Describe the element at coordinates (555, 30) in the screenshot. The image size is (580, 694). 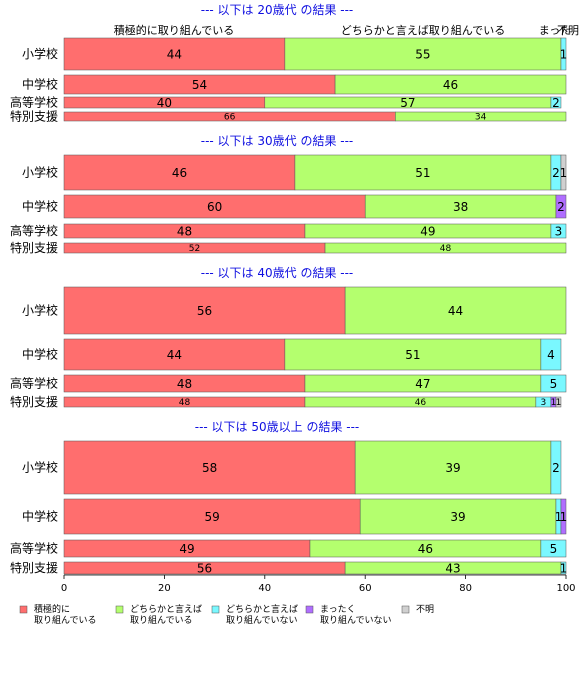
I see `top-column-label: まった` at that location.